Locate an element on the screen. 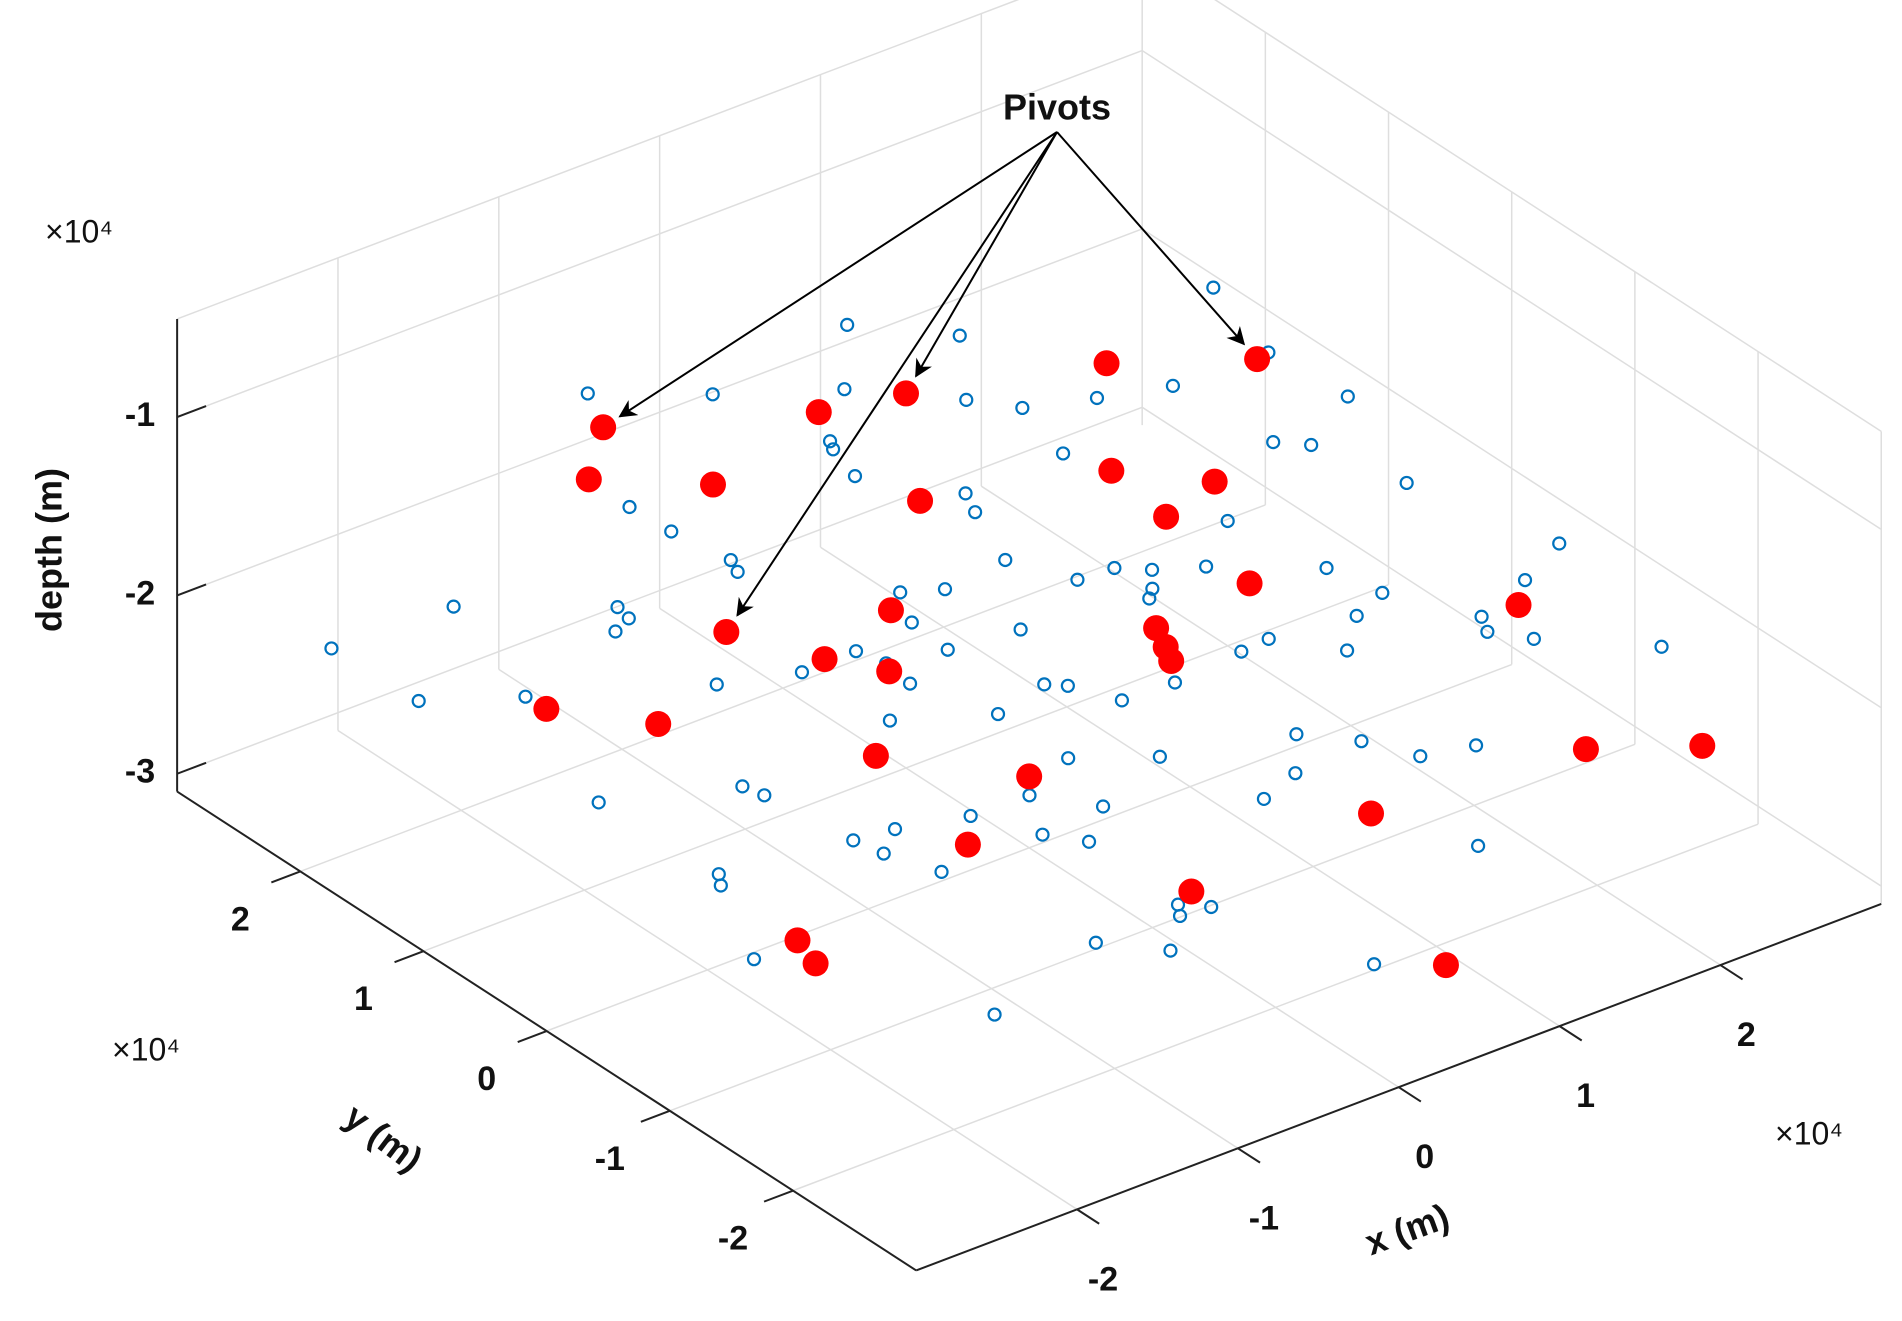 The height and width of the screenshot is (1321, 1902). x-tick-label: 0 is located at coordinates (1424, 1157).